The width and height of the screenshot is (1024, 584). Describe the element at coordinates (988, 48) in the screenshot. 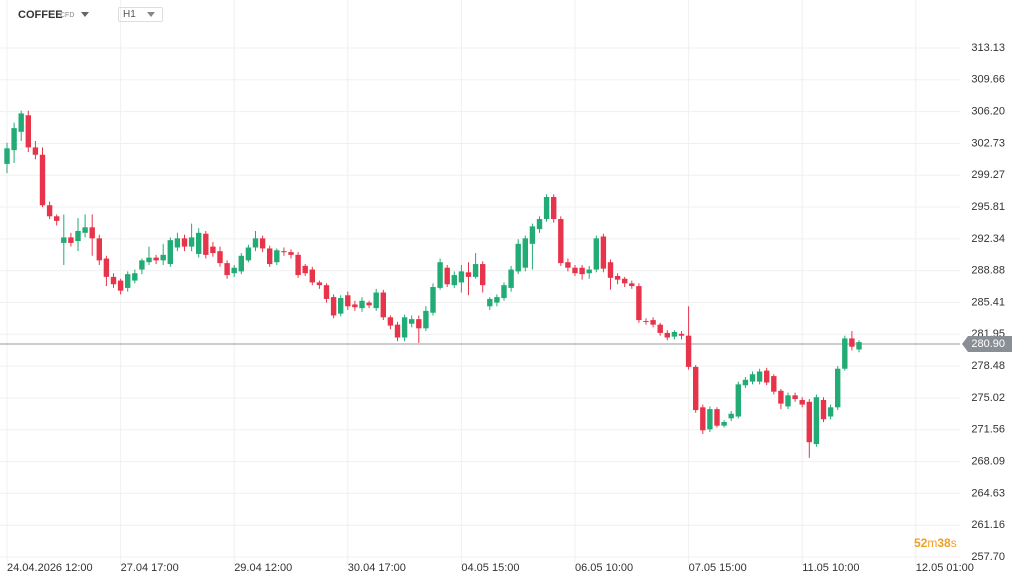

I see `y-tick-label: 313.13` at that location.